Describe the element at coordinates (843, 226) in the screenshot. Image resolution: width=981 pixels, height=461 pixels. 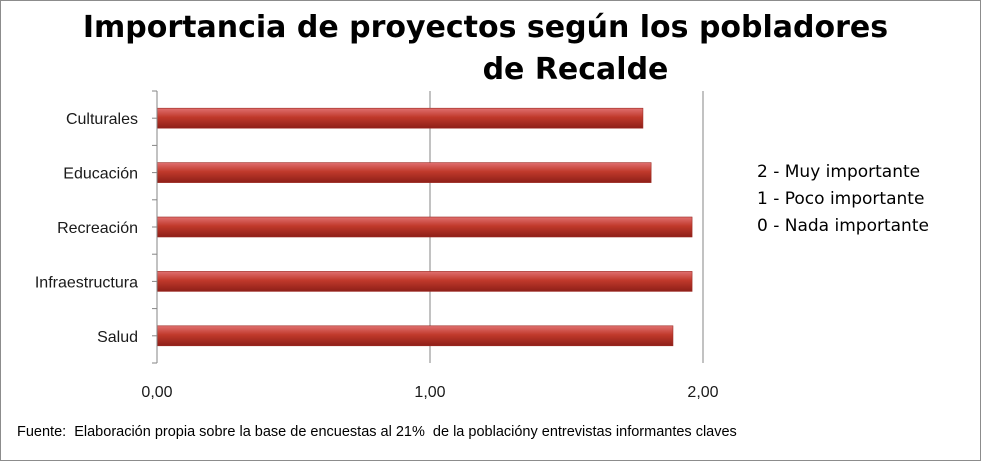
I see `legend-note-0: 0 - Nada importante` at that location.